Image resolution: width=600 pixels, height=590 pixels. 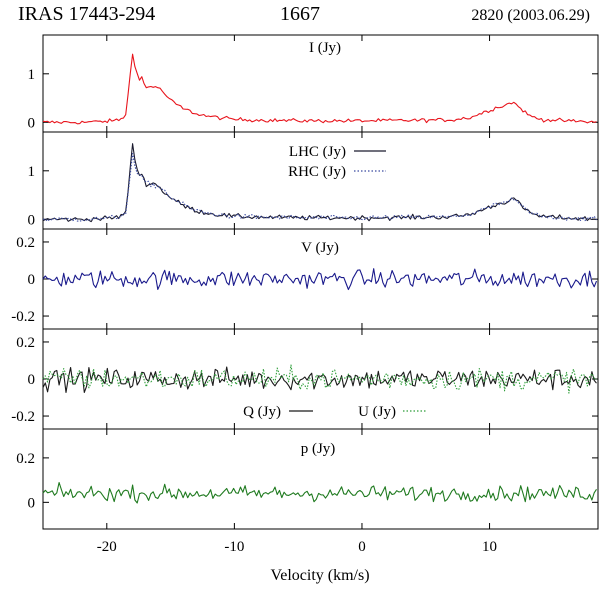 What do you see at coordinates (319, 575) in the screenshot?
I see `x-axis-label: Velocity (km/s)` at bounding box center [319, 575].